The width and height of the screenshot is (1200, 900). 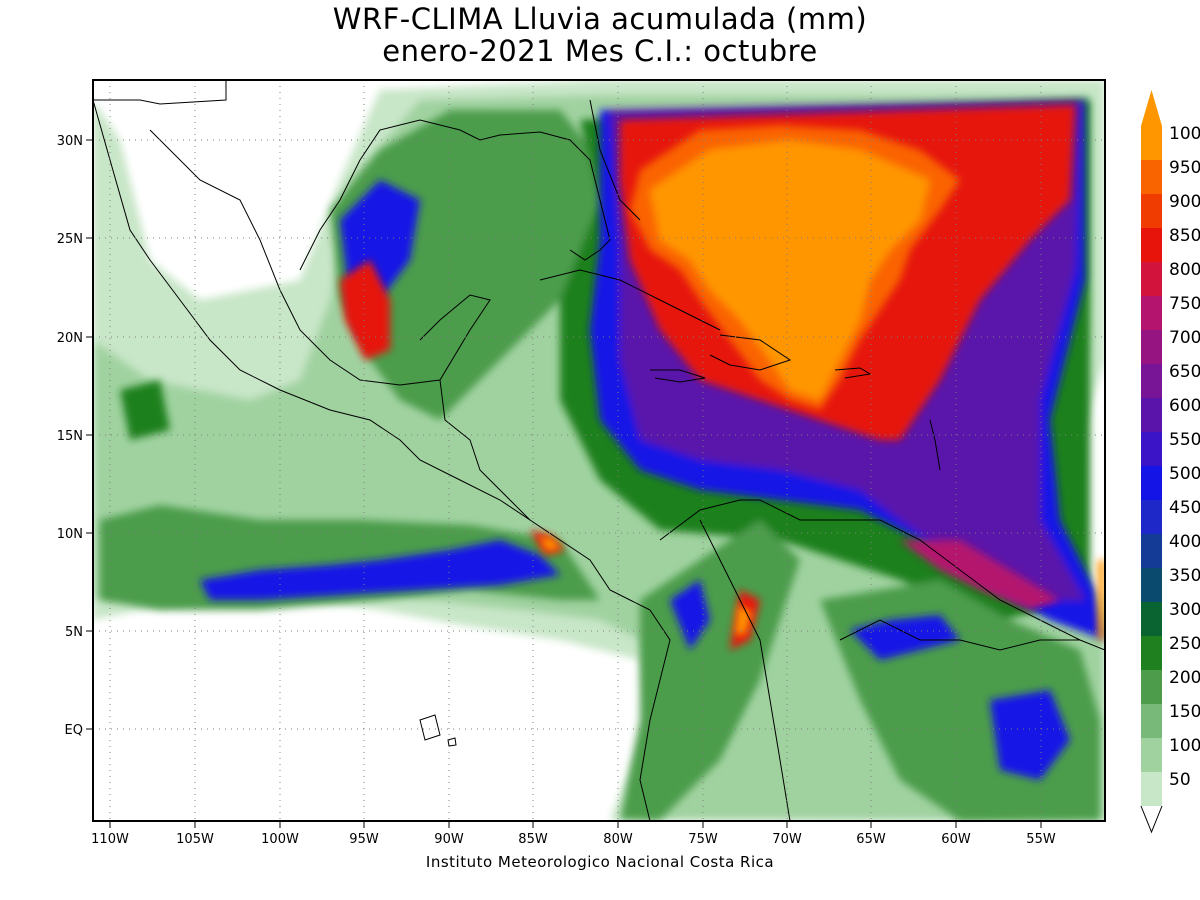 I want to click on legend-label: 750, so click(x=1184, y=304).